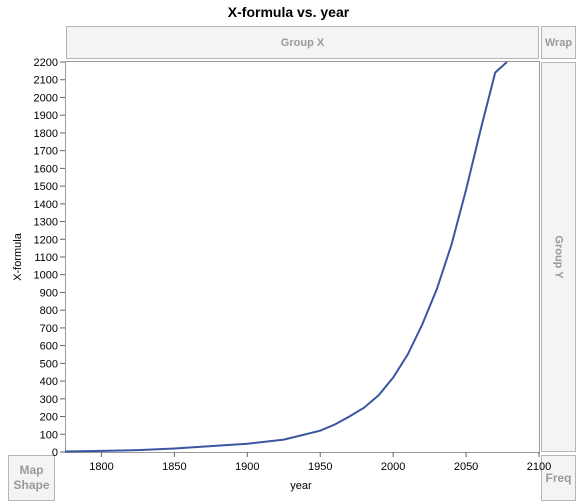 This screenshot has height=503, width=577. Describe the element at coordinates (46, 169) in the screenshot. I see `y-tick-label: 1600` at that location.